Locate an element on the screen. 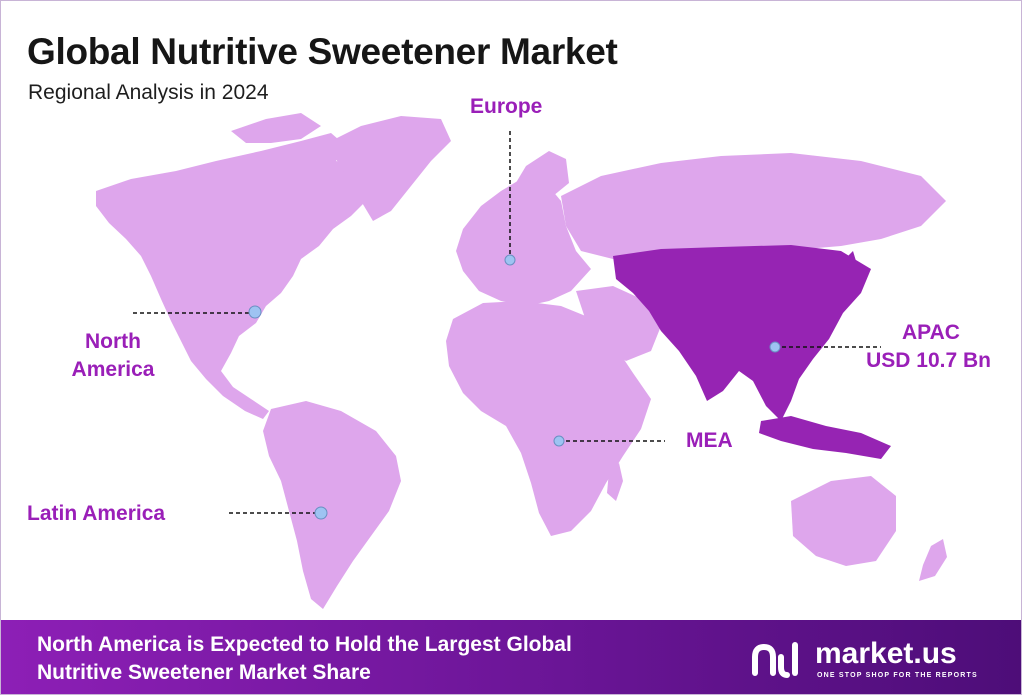 The image size is (1024, 697). page-subtitle: Regional Analysis in 2024 is located at coordinates (148, 92).